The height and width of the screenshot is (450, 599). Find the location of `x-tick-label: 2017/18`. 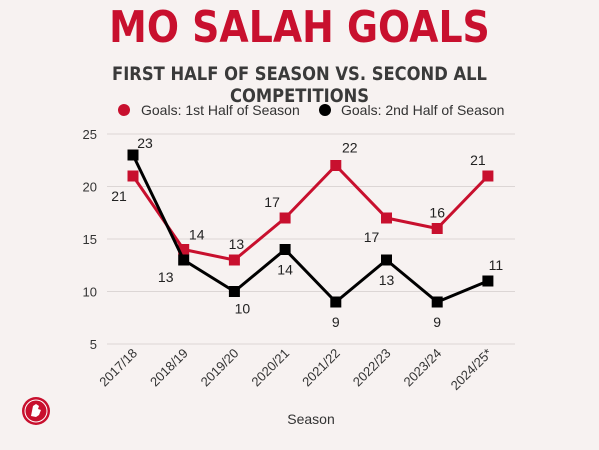

x-tick-label: 2017/18 is located at coordinates (118, 368).